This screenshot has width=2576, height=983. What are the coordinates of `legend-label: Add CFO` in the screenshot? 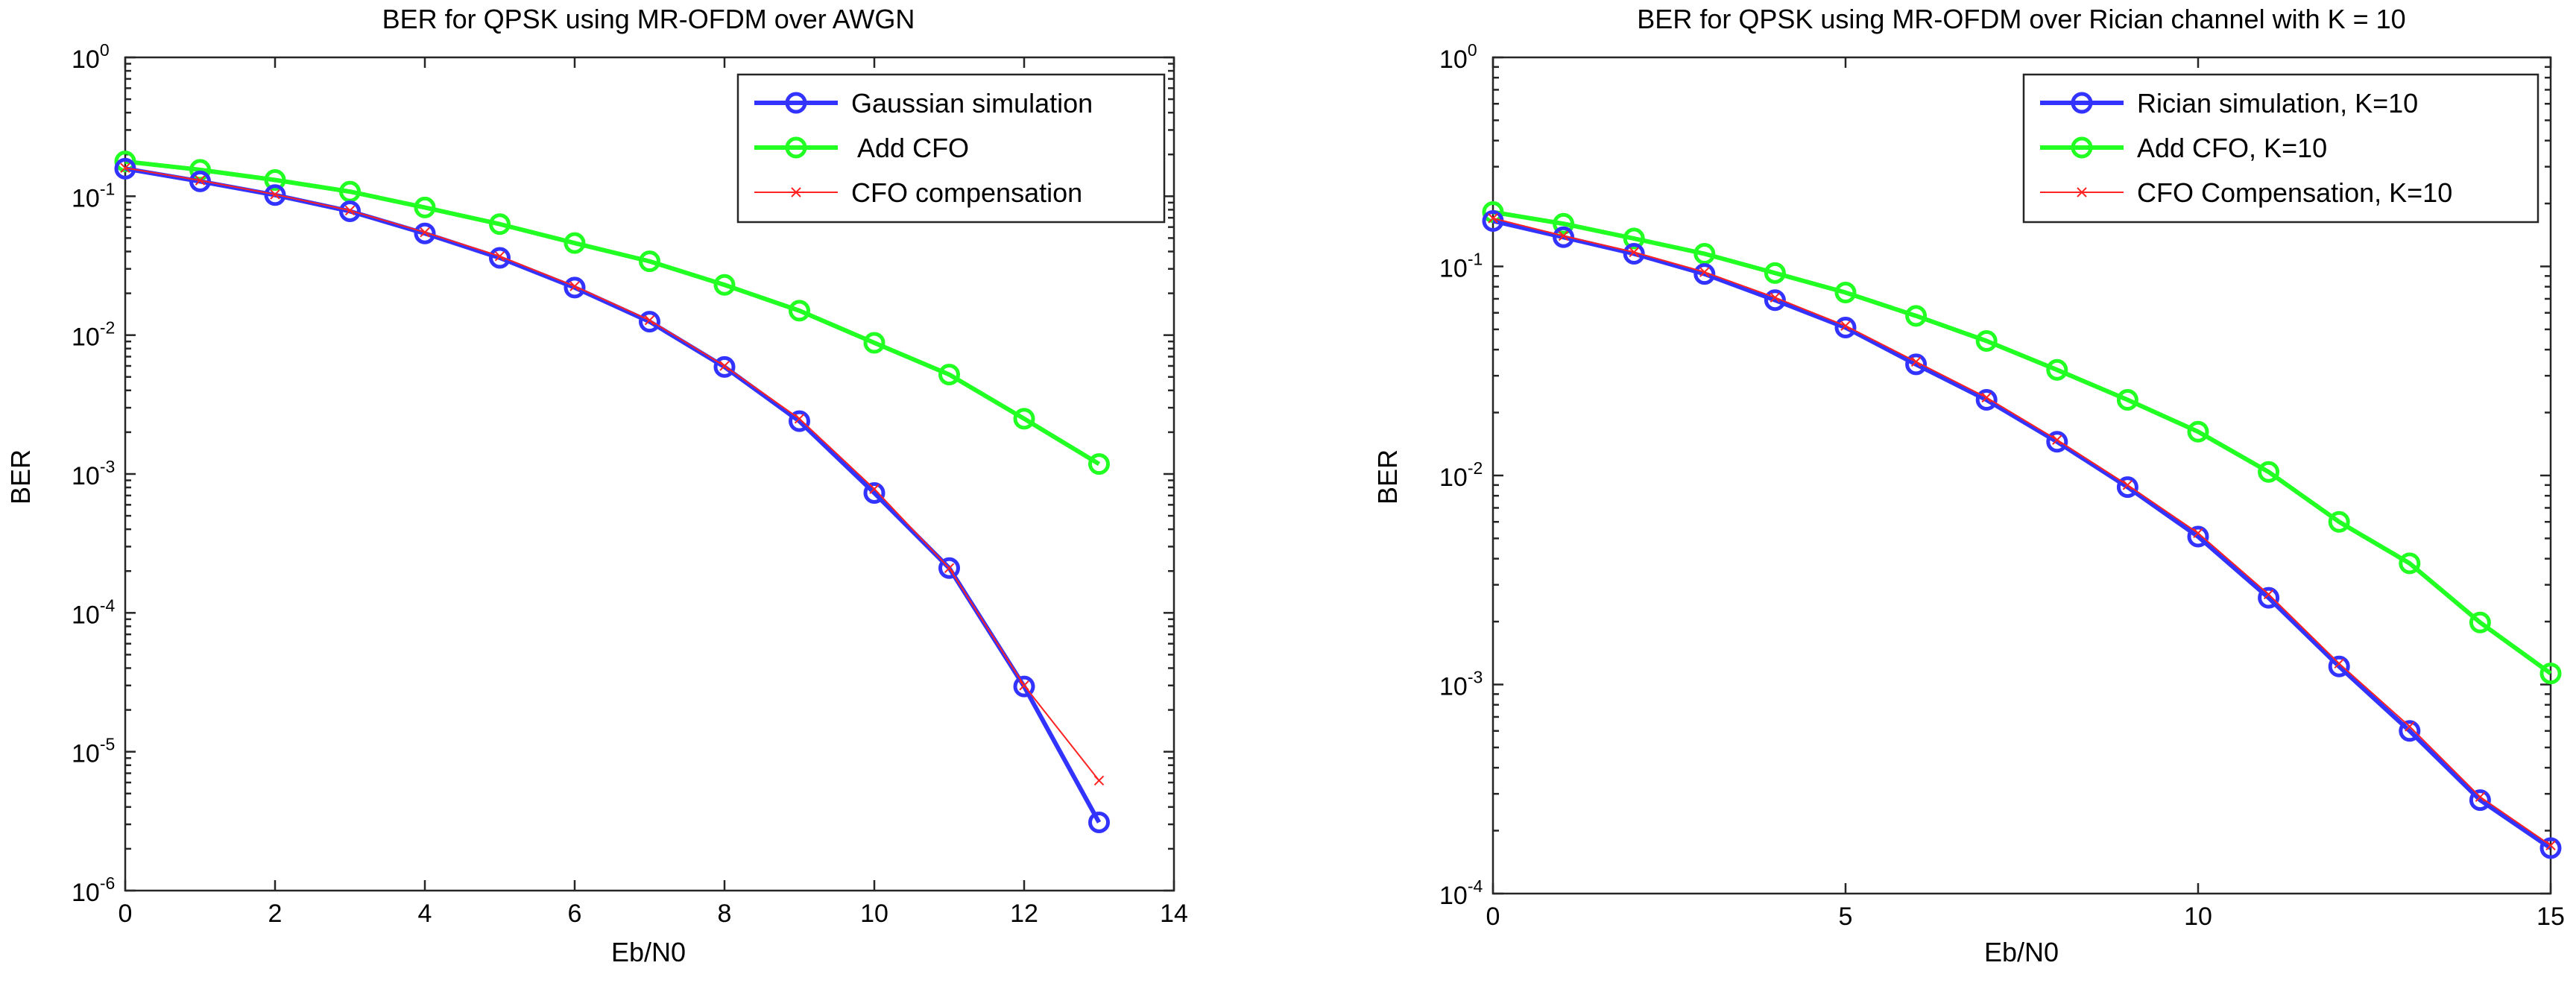 It's located at (910, 148).